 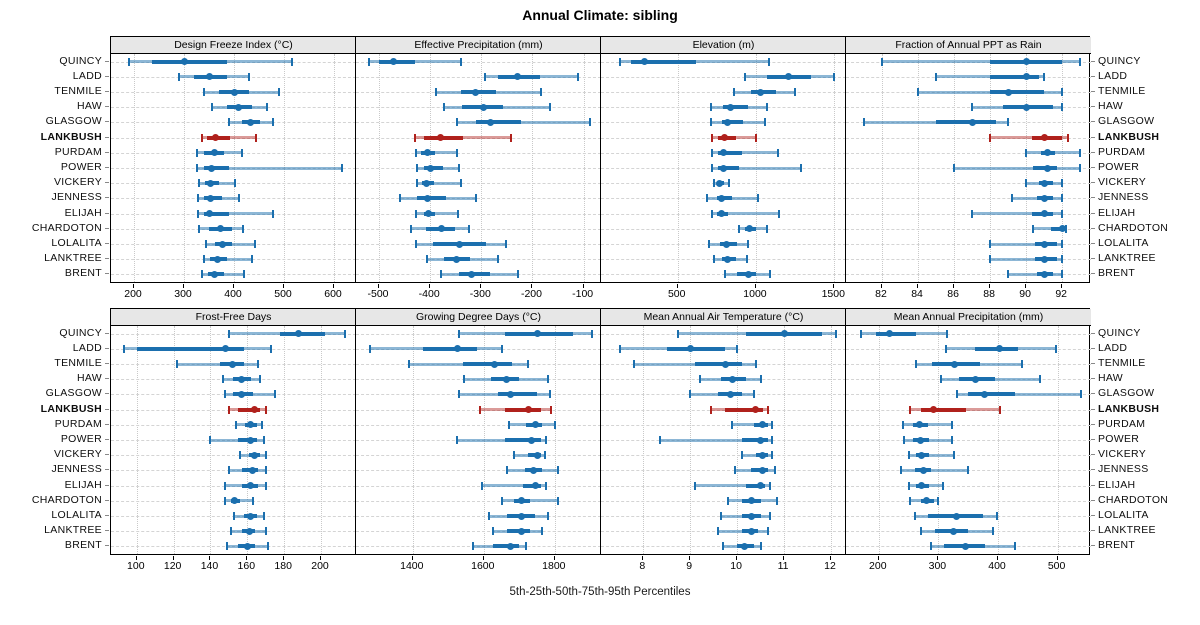 I want to click on axis-tick-label: 1800, so click(x=554, y=566).